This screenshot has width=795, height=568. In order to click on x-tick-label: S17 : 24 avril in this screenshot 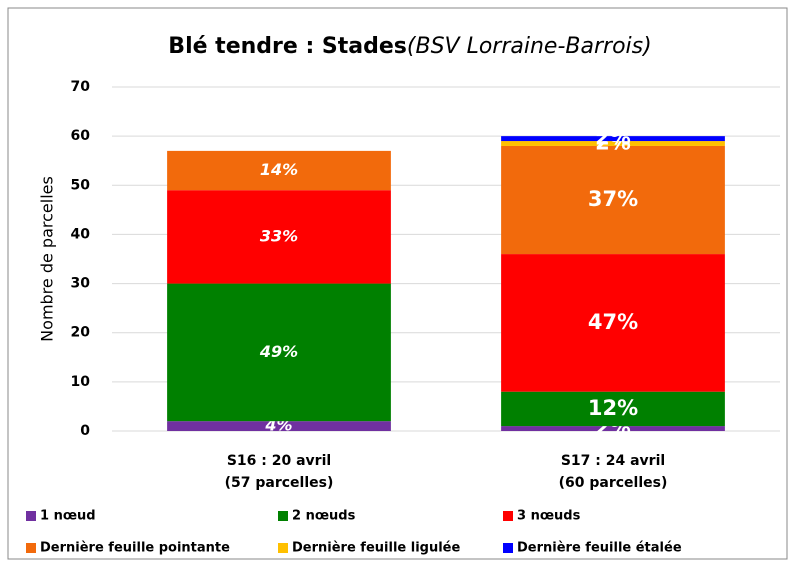, I will do `click(613, 461)`.